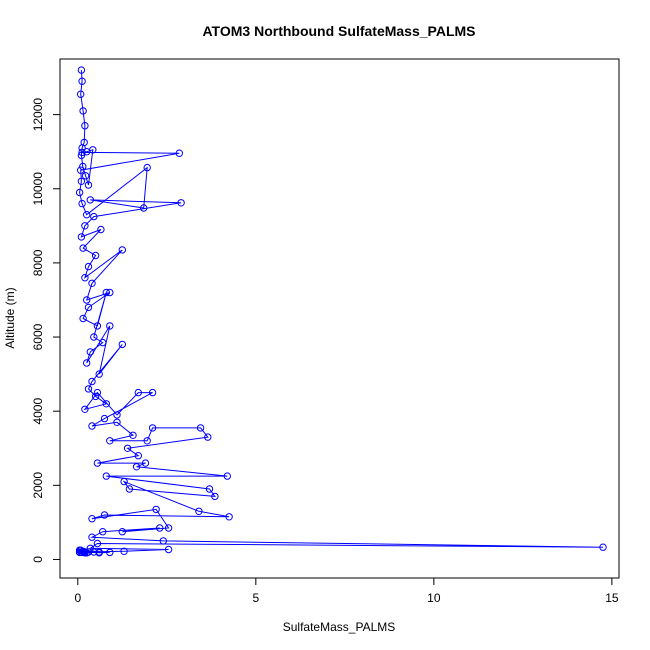 The height and width of the screenshot is (650, 650). Describe the element at coordinates (10, 317) in the screenshot. I see `y-axis-label: Altitude (m)` at that location.